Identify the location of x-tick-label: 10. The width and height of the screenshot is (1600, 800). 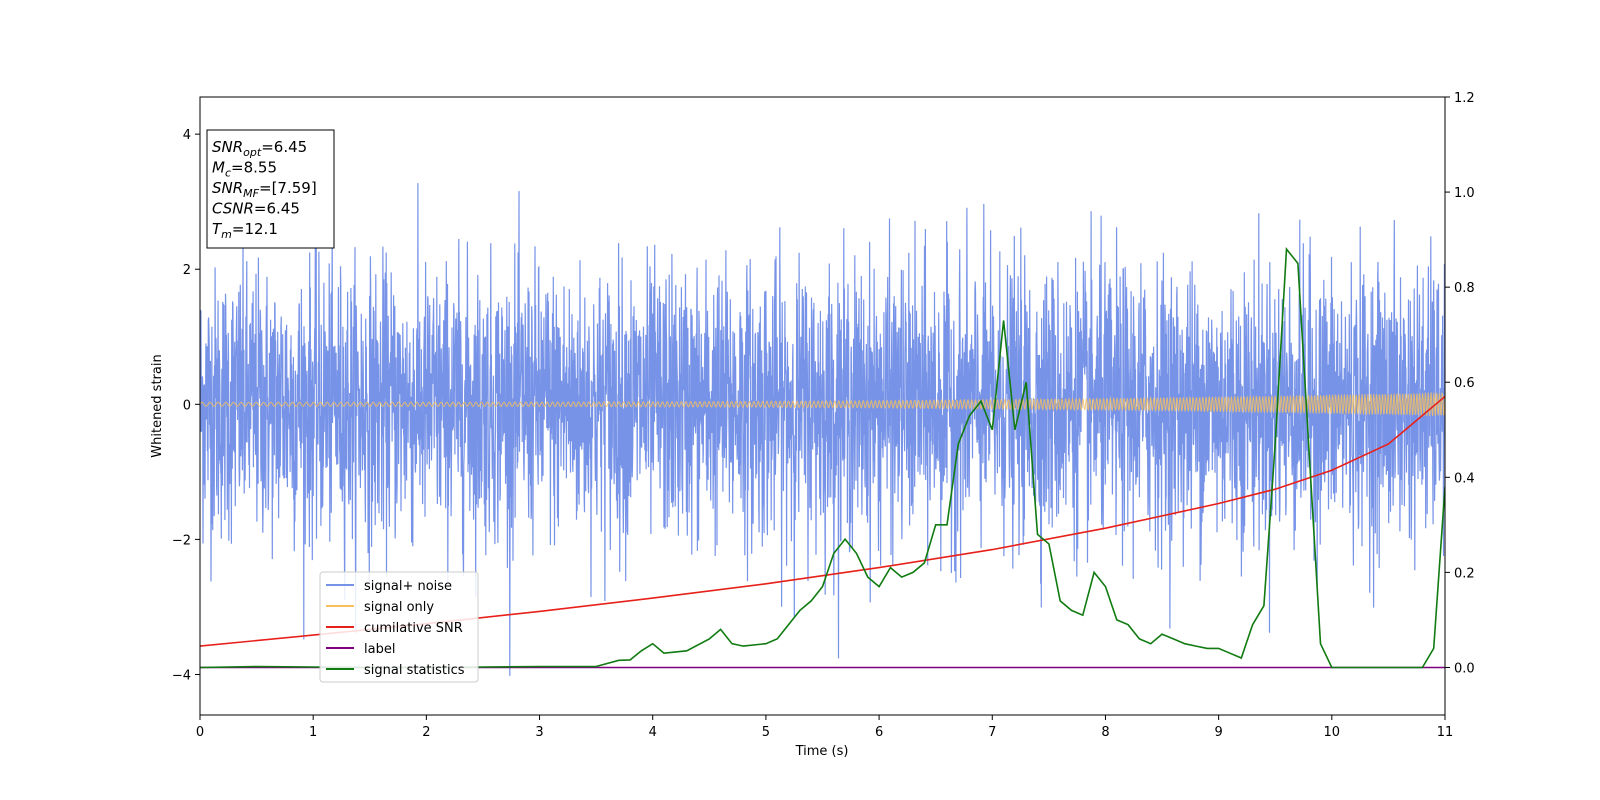
(1332, 732).